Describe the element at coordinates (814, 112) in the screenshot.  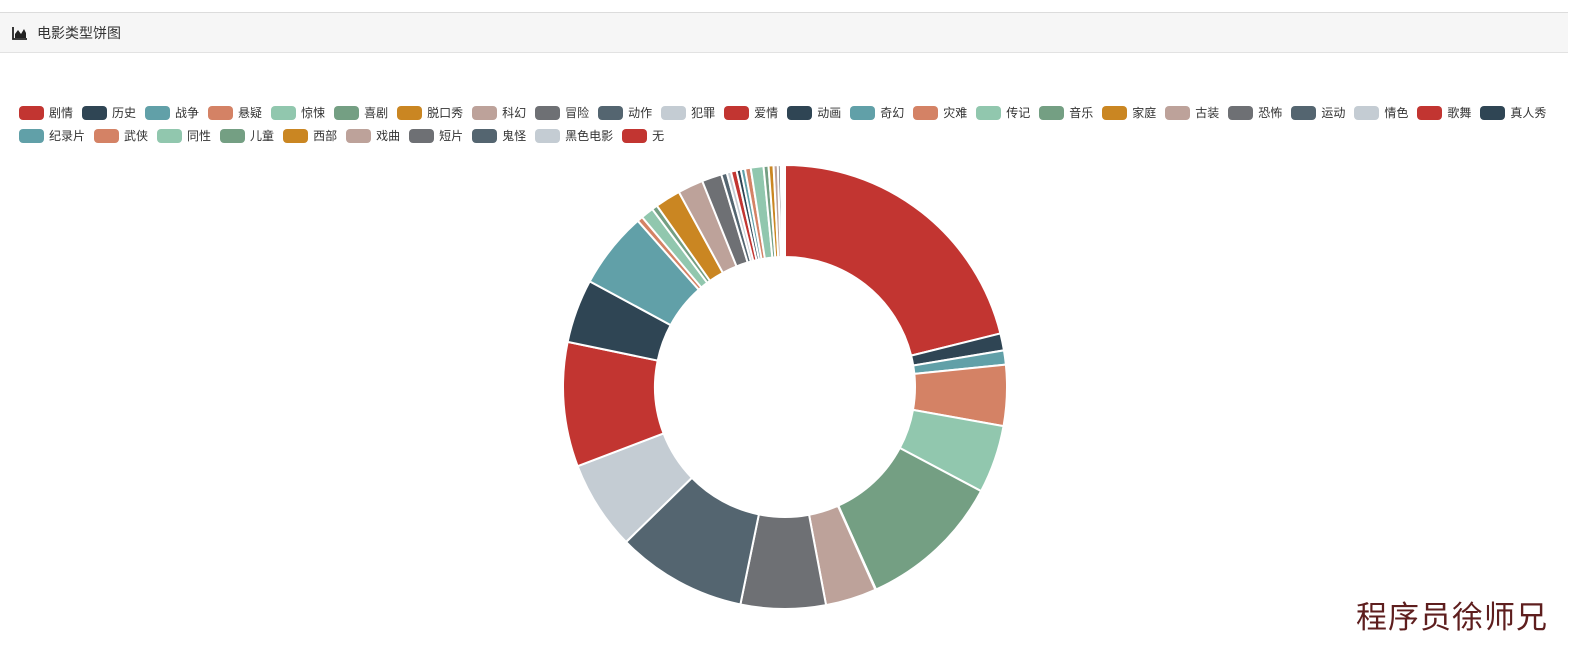
I see `legend-item: 动画` at that location.